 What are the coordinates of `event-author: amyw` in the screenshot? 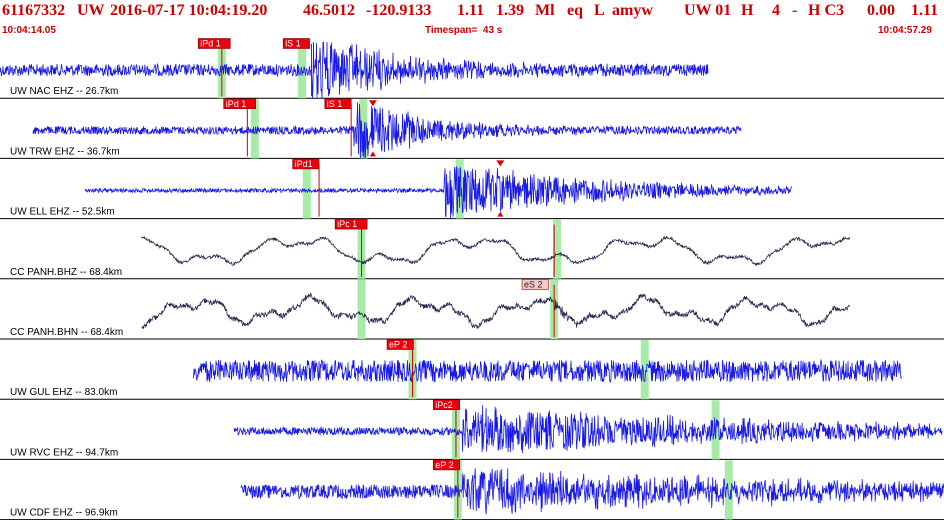 It's located at (632, 10).